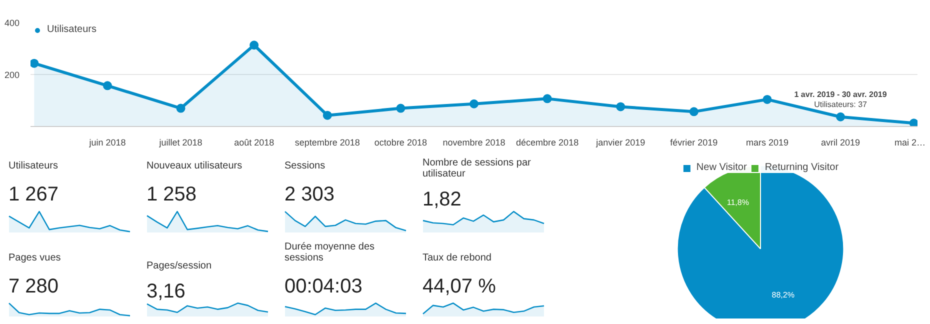 The width and height of the screenshot is (930, 324). Describe the element at coordinates (254, 143) in the screenshot. I see `x-tick-label: août 2018` at that location.